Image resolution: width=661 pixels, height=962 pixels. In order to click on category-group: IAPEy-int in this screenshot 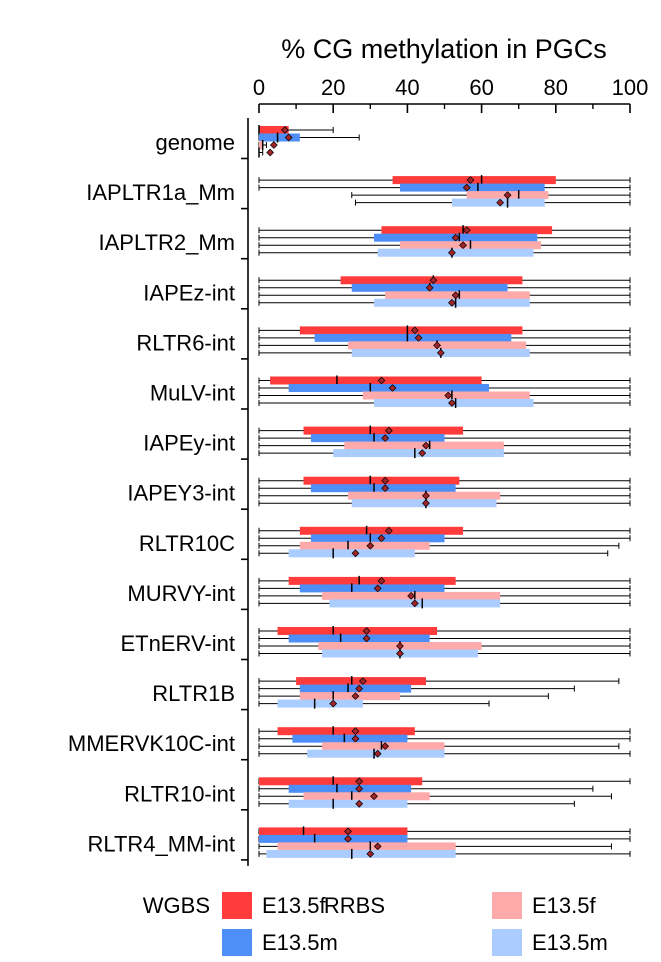, I will do `click(387, 442)`.